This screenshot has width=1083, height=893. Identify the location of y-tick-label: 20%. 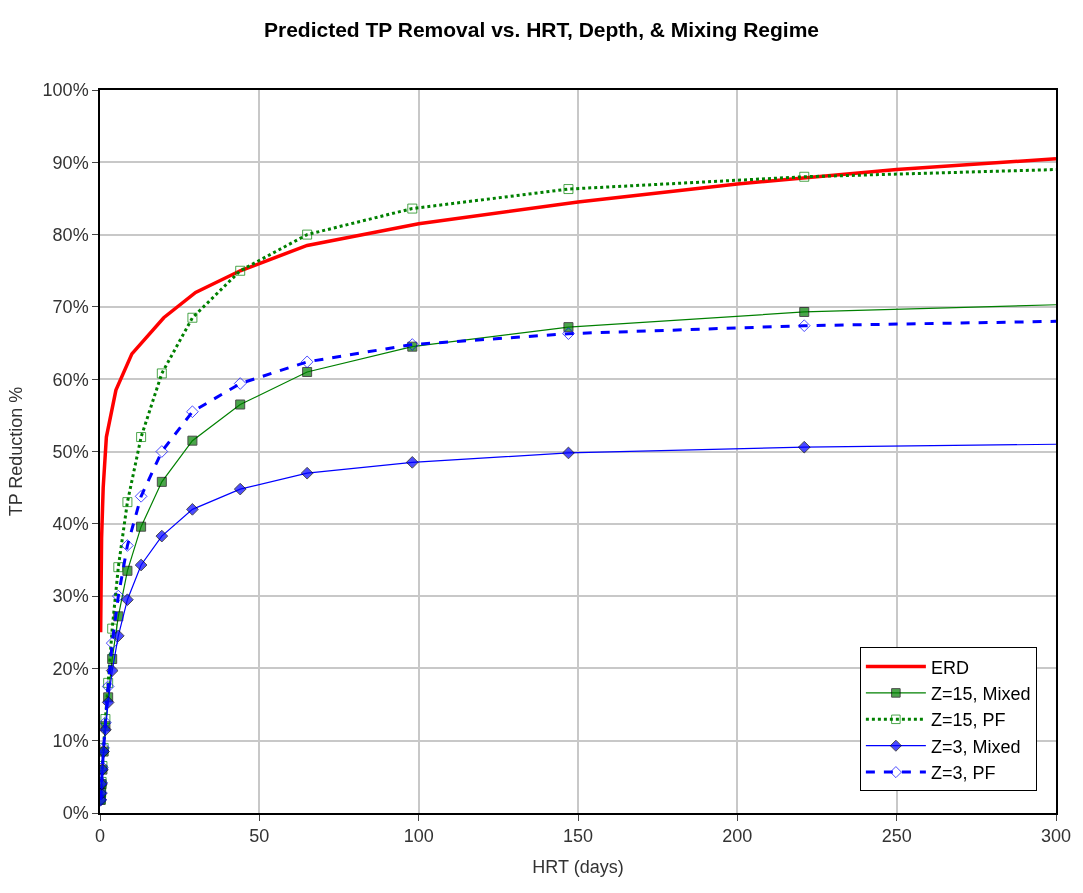
(70, 668).